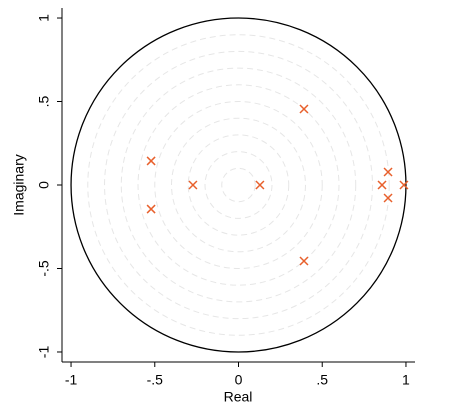  Describe the element at coordinates (322, 380) in the screenshot. I see `x-tick-label: .5` at that location.